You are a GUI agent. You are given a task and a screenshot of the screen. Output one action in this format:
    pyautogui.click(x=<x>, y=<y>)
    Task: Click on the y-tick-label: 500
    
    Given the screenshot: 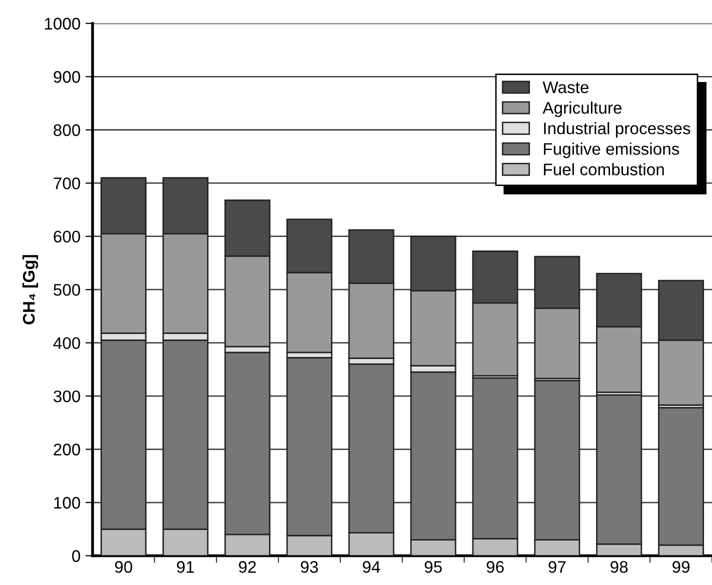 What is the action you would take?
    pyautogui.click(x=67, y=290)
    